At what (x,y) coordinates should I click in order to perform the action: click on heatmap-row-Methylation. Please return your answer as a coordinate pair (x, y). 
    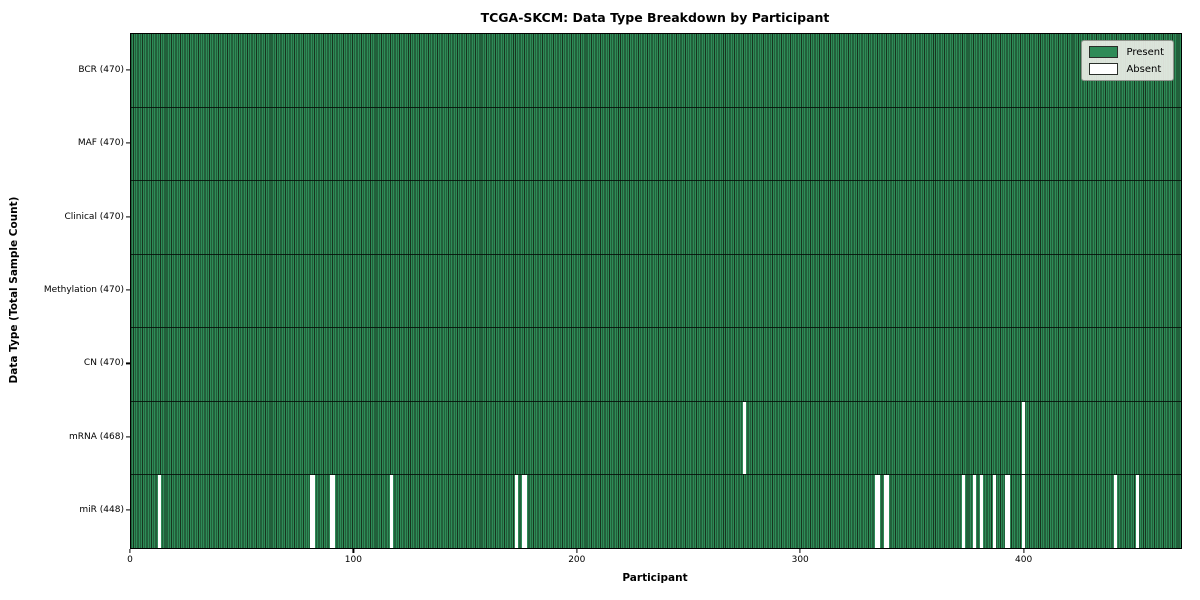
    Looking at the image, I should click on (656, 290).